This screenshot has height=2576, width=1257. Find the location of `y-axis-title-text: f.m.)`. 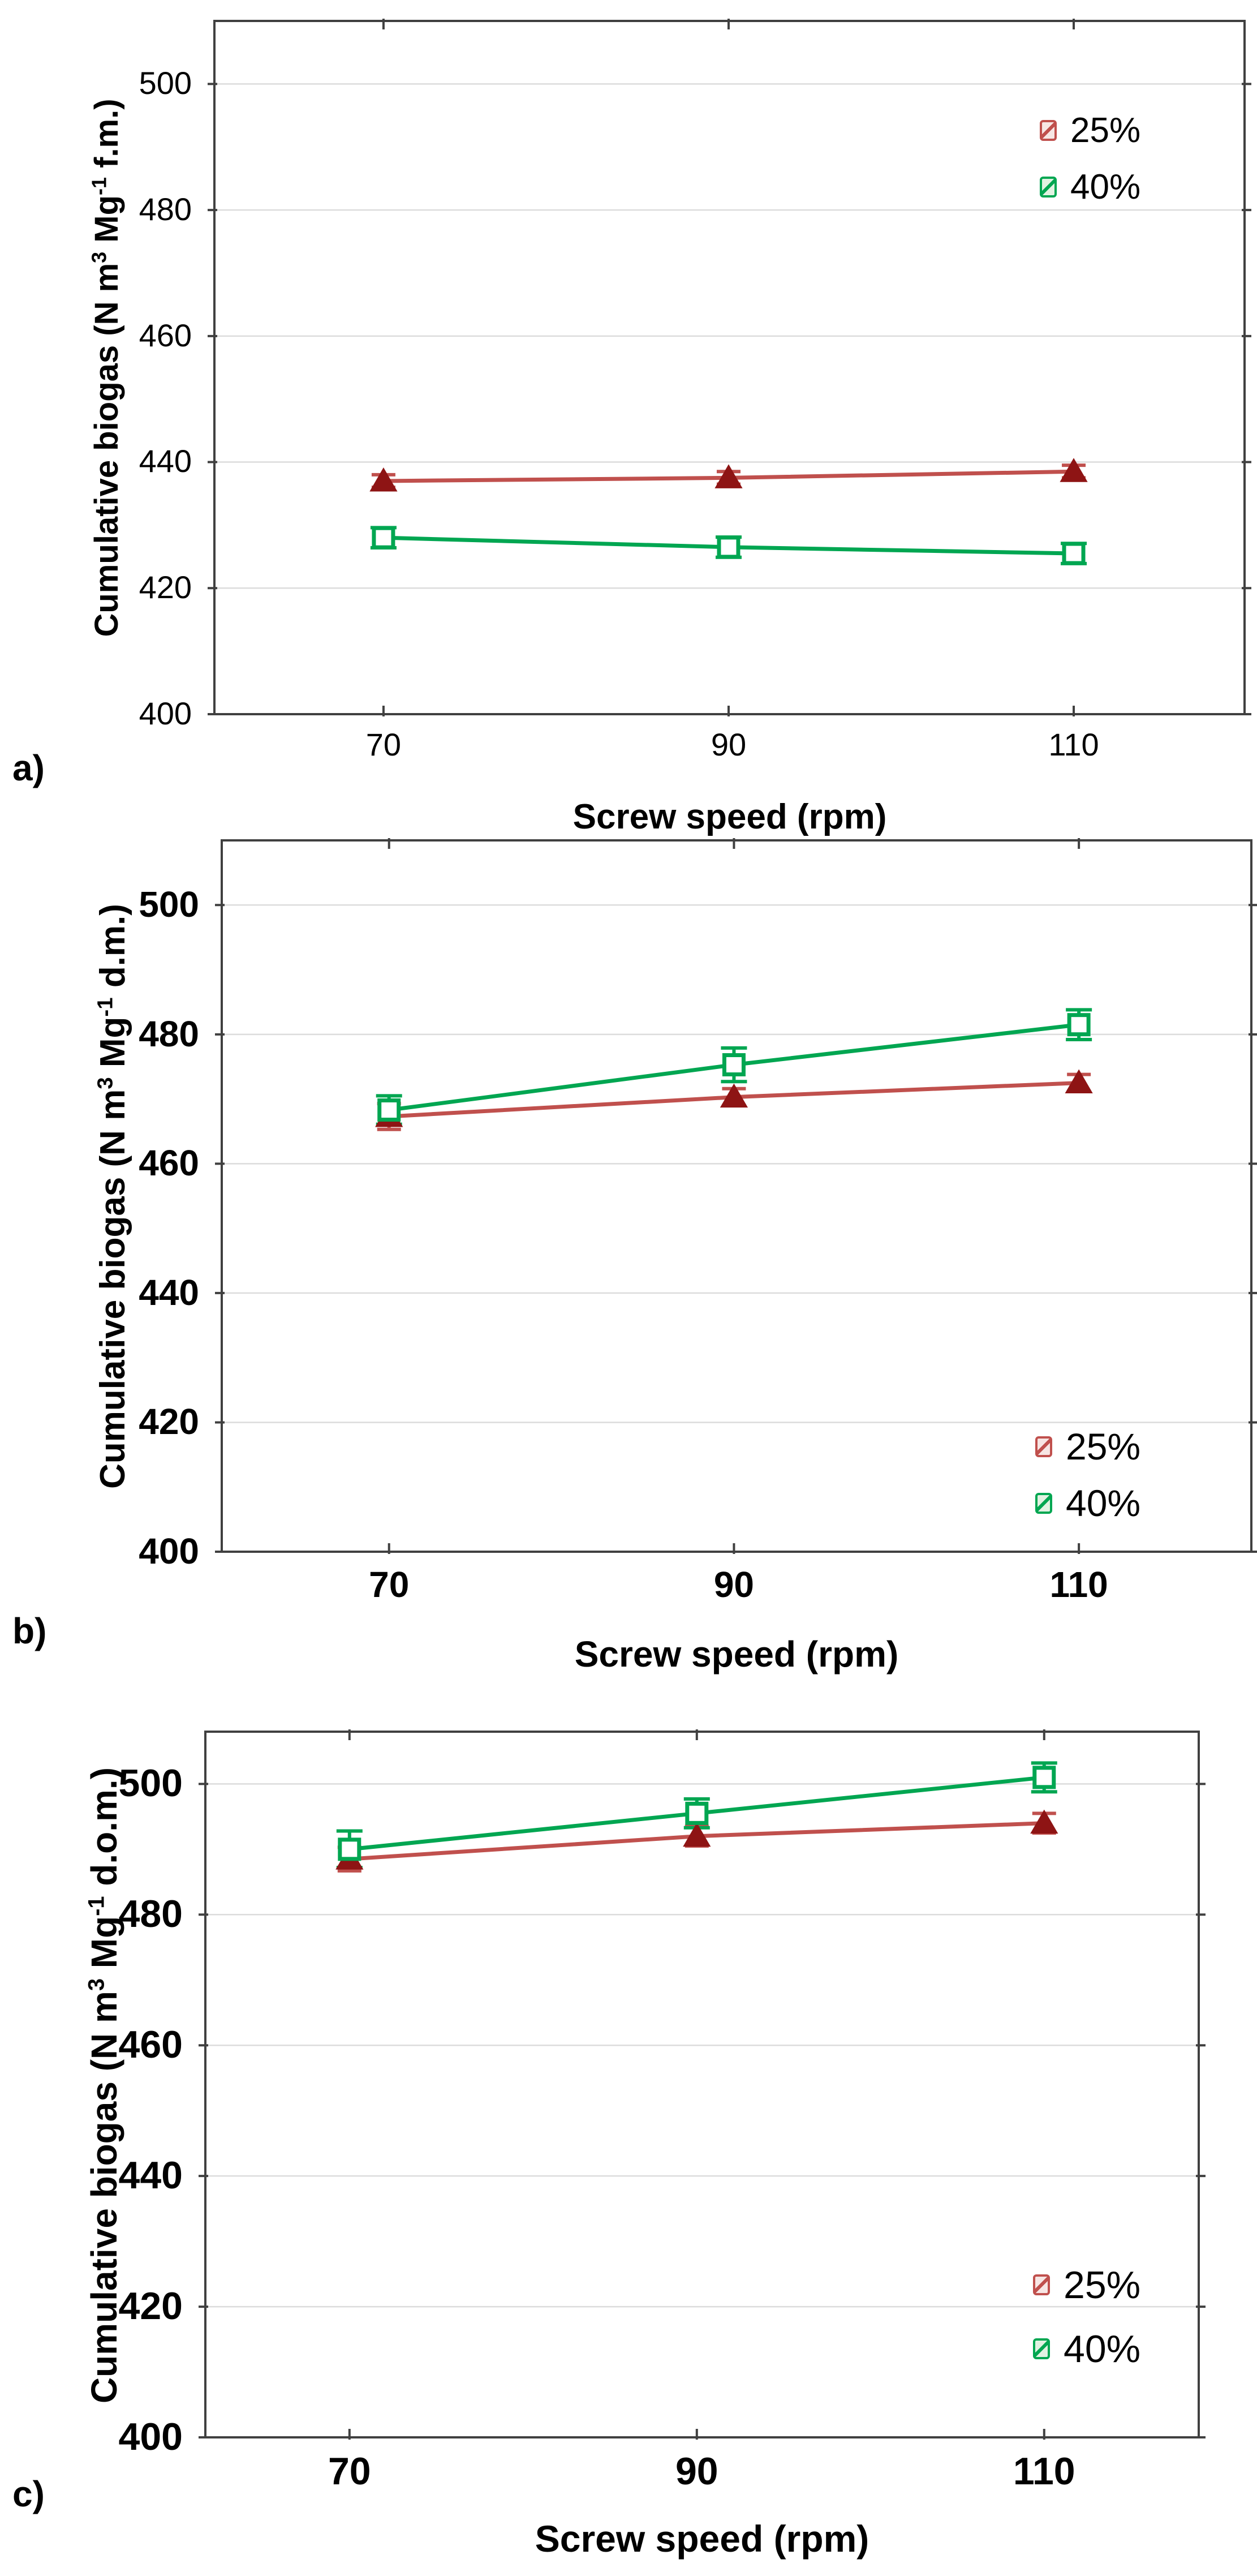

y-axis-title-text: f.m.) is located at coordinates (107, 138).